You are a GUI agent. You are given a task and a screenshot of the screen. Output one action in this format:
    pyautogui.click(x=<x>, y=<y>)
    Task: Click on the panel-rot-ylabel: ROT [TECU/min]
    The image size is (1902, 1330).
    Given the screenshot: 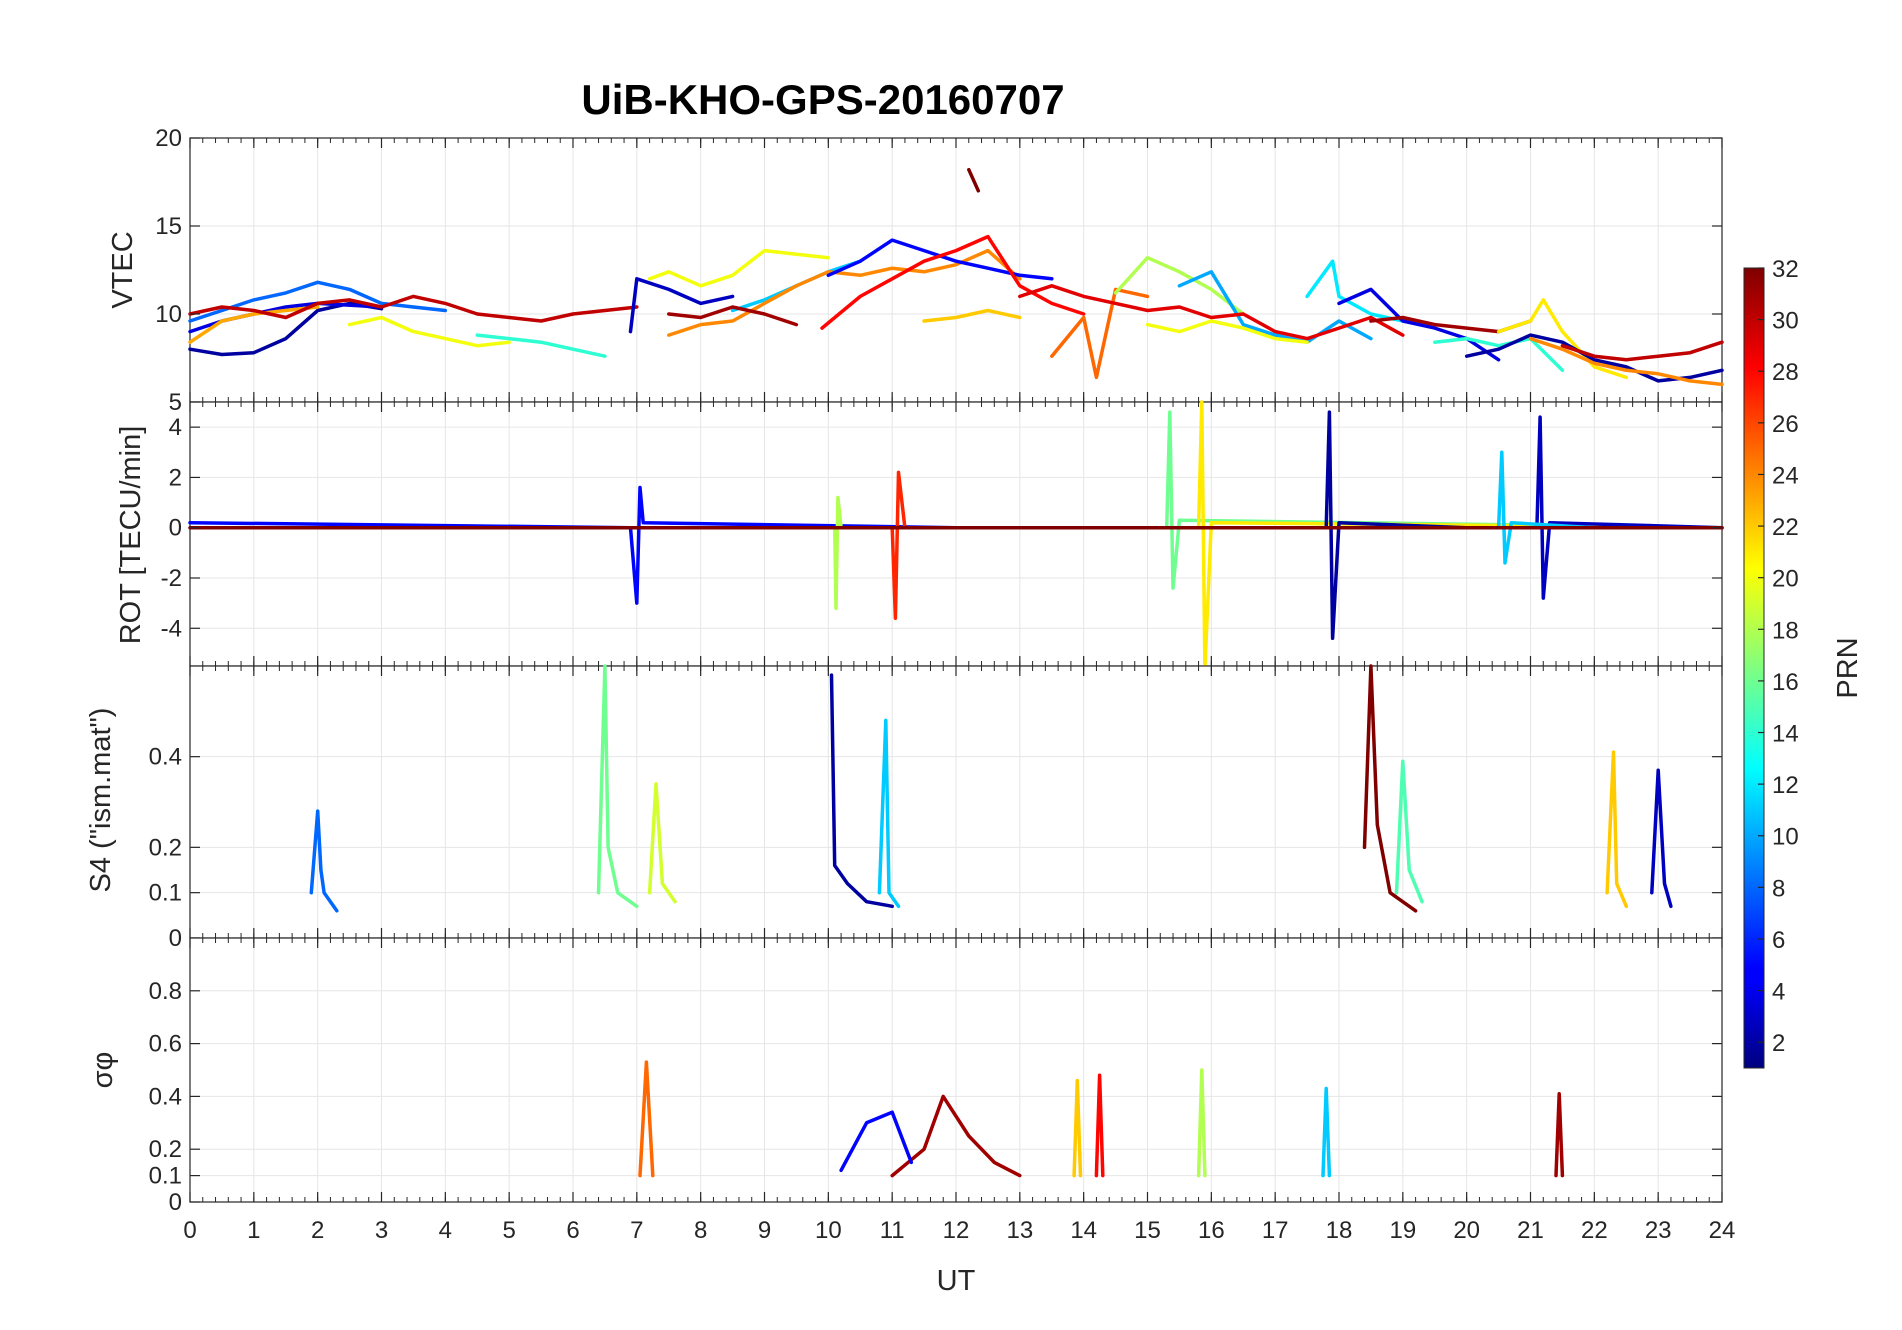 What is the action you would take?
    pyautogui.click(x=131, y=535)
    